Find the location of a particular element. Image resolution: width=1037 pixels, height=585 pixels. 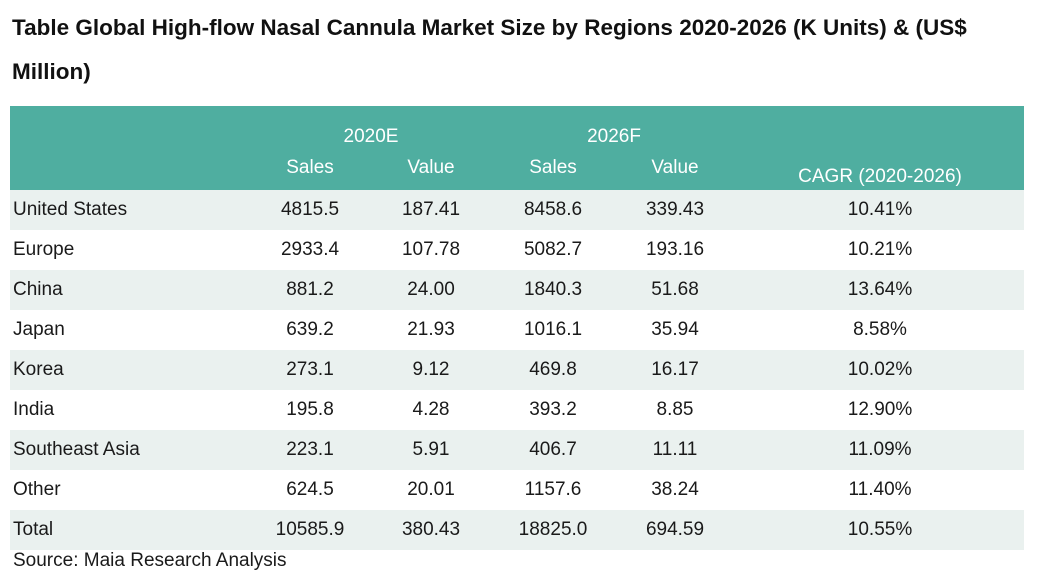

region-cell: India is located at coordinates (130, 410).